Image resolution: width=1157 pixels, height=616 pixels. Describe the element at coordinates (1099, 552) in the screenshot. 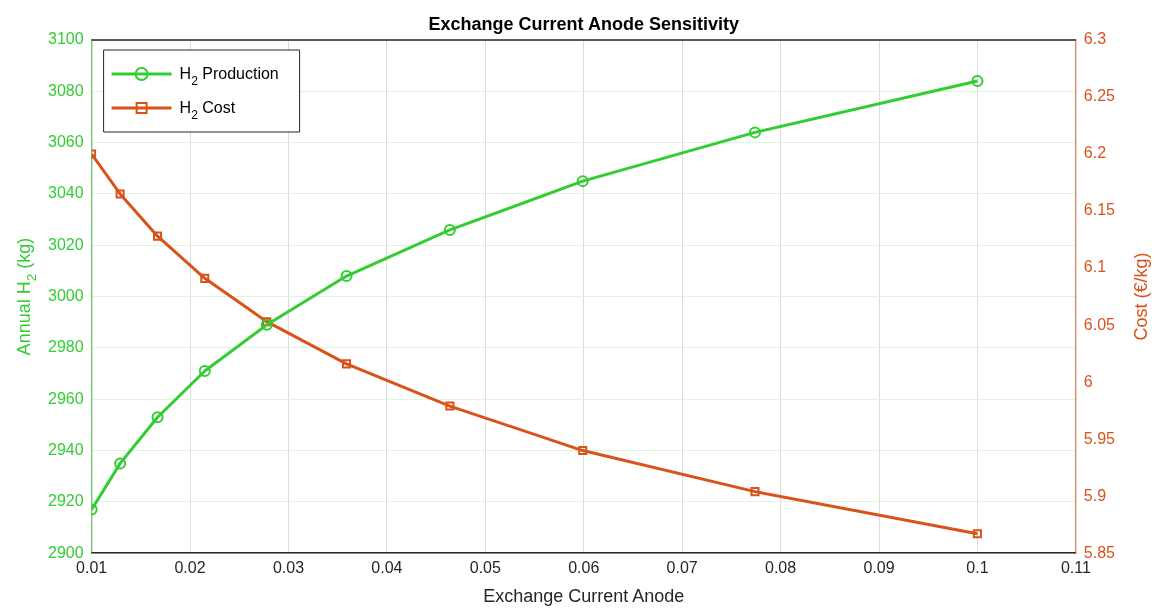

I see `y2-tick-label: 5.85` at that location.